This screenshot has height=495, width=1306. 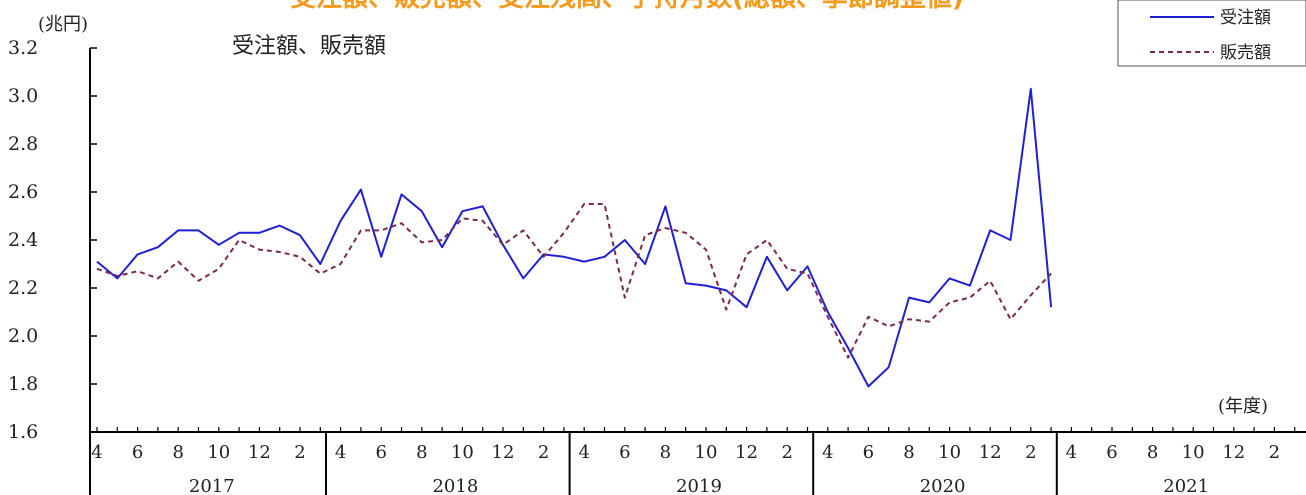 What do you see at coordinates (23, 192) in the screenshot?
I see `y-tick-label: 2.6` at bounding box center [23, 192].